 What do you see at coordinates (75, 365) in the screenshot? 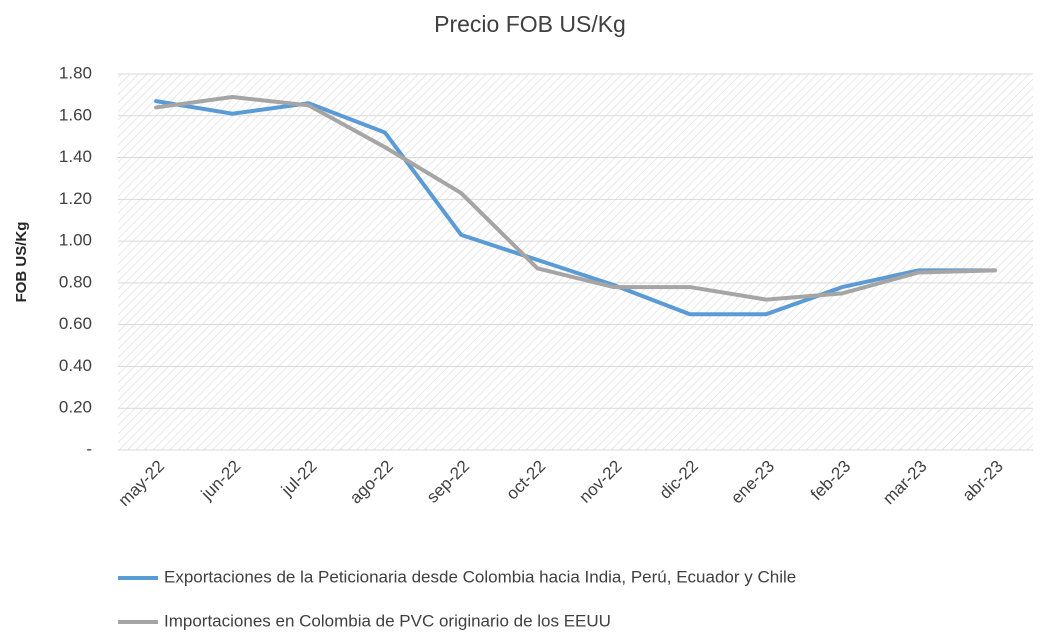
I see `y-tick-label: 0.40` at bounding box center [75, 365].